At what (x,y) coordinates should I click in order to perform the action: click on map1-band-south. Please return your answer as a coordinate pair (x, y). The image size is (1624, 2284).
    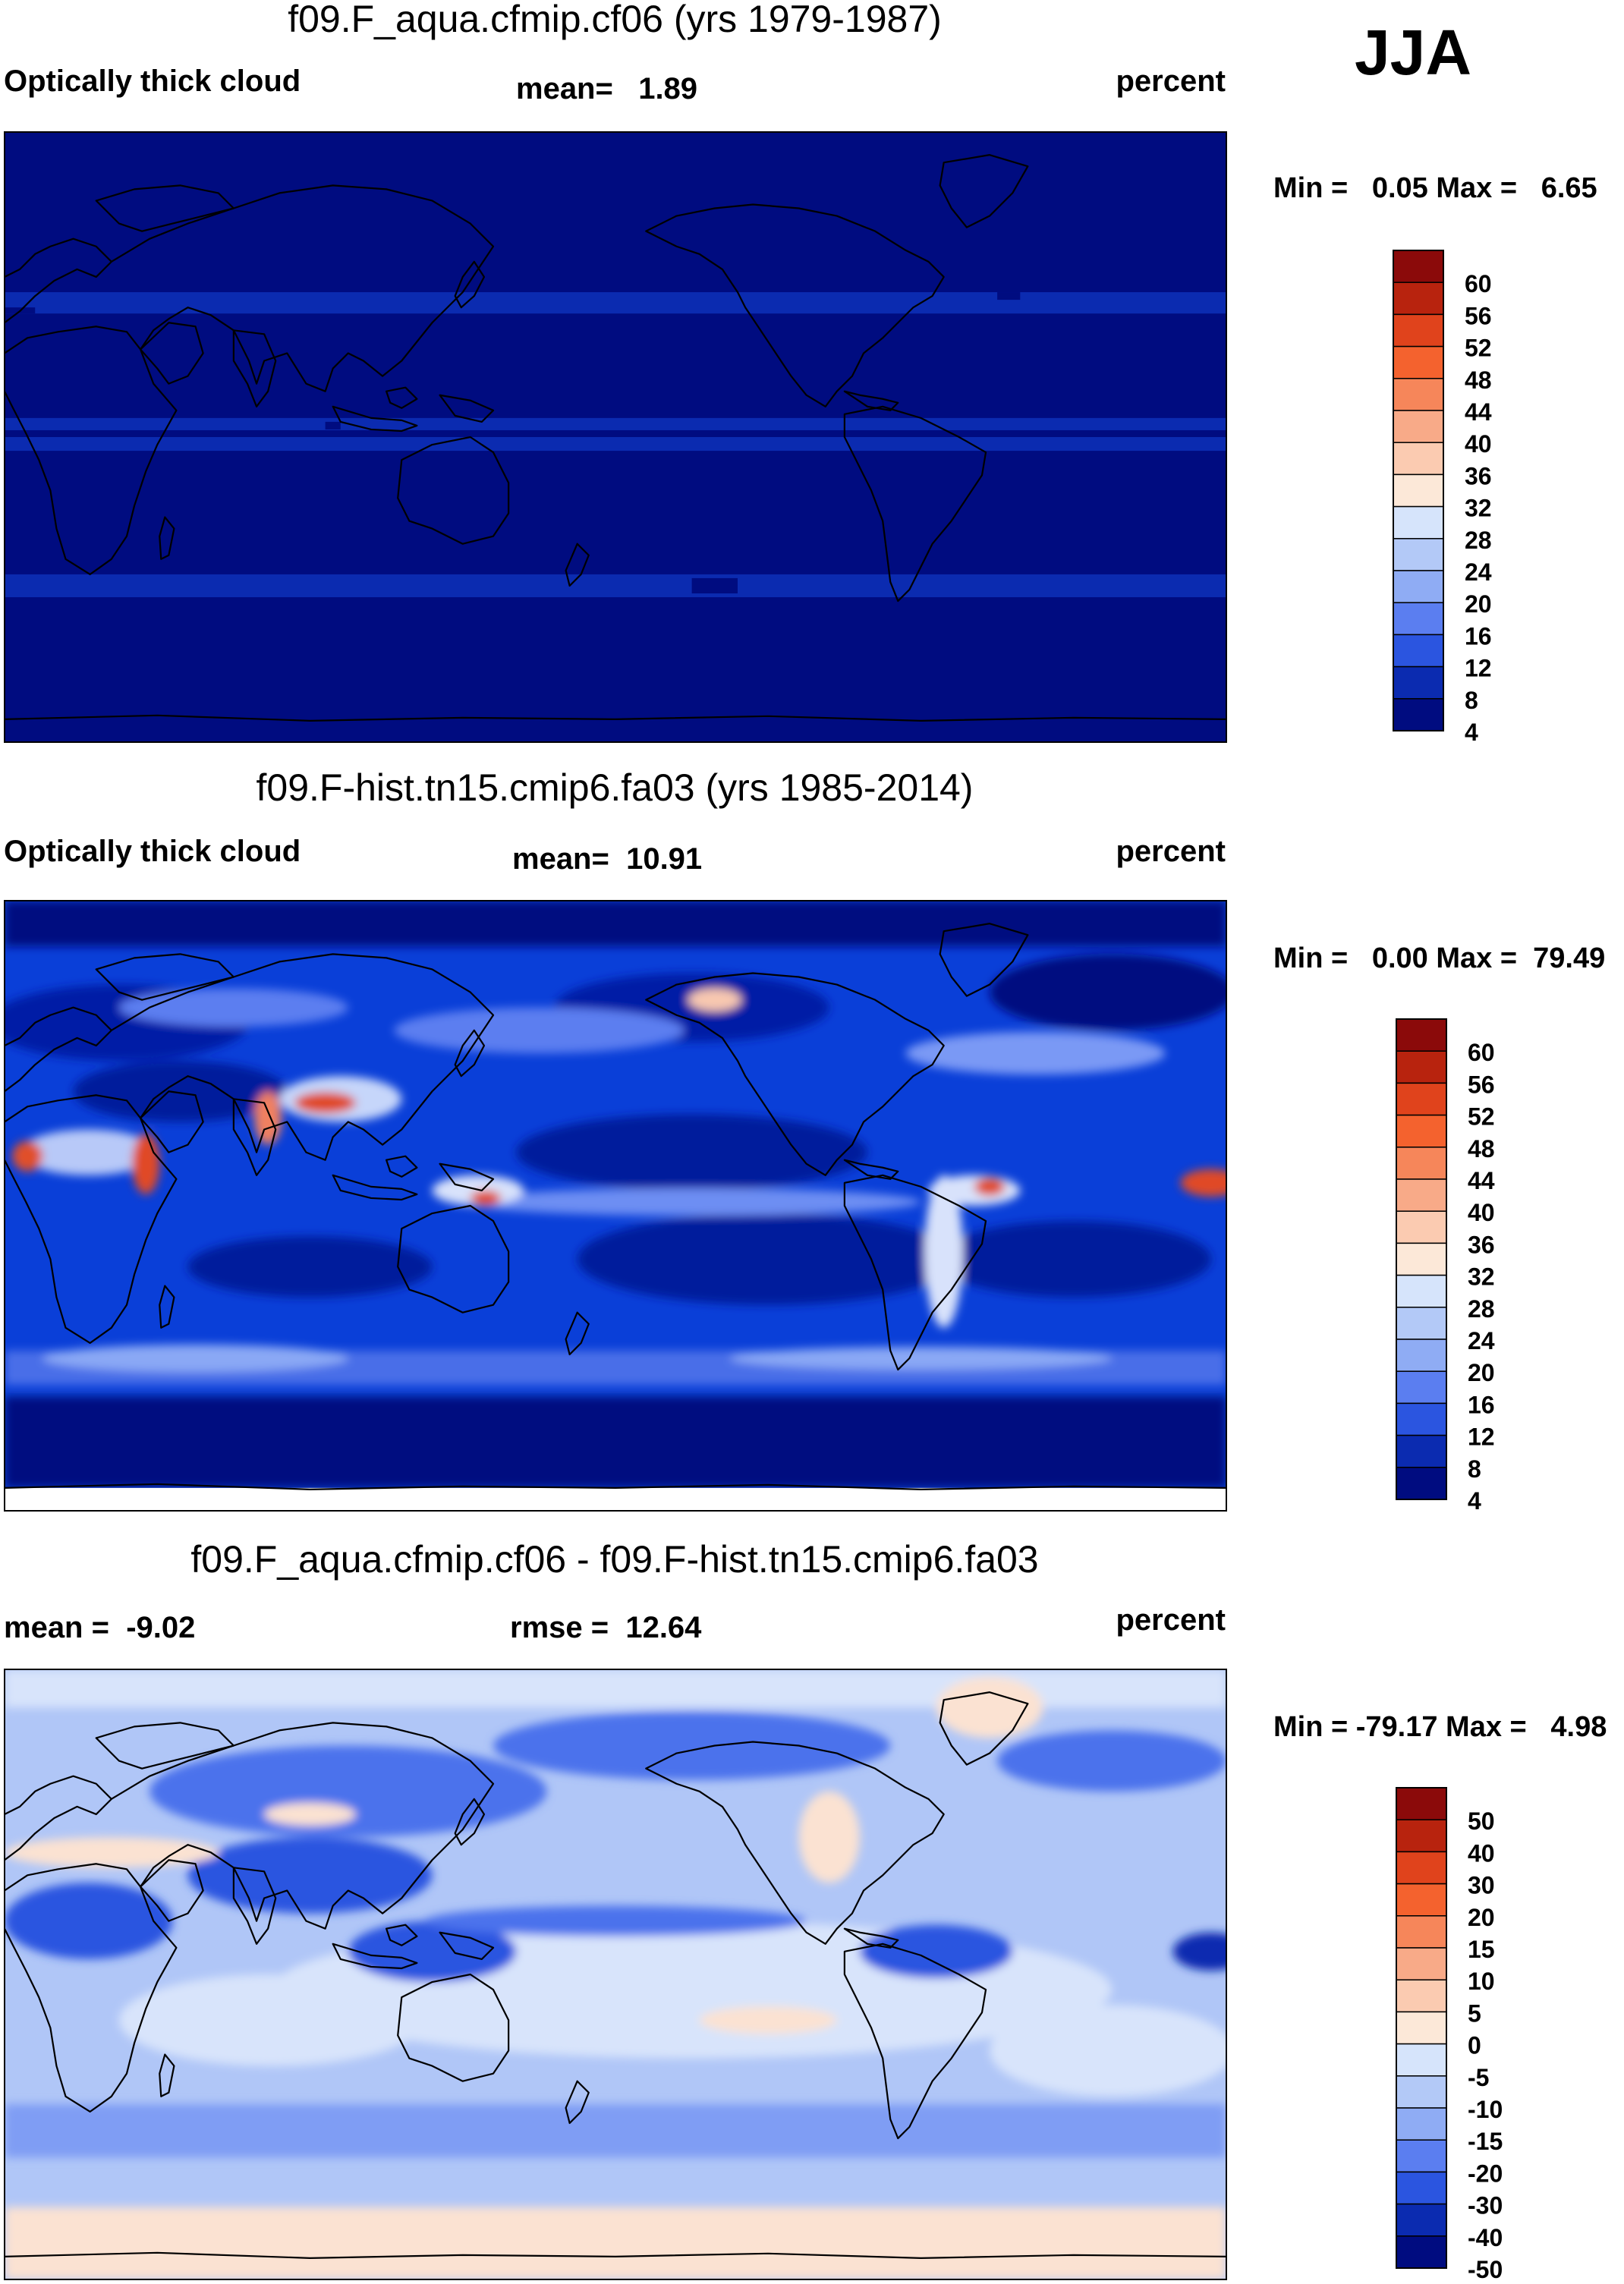
    Looking at the image, I should click on (615, 586).